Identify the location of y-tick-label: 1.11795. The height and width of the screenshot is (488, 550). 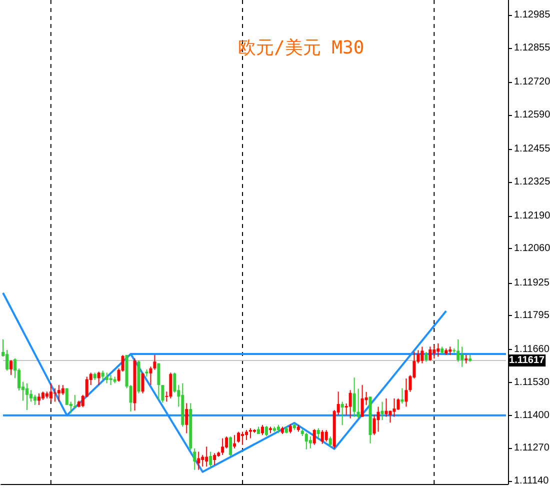
(532, 316).